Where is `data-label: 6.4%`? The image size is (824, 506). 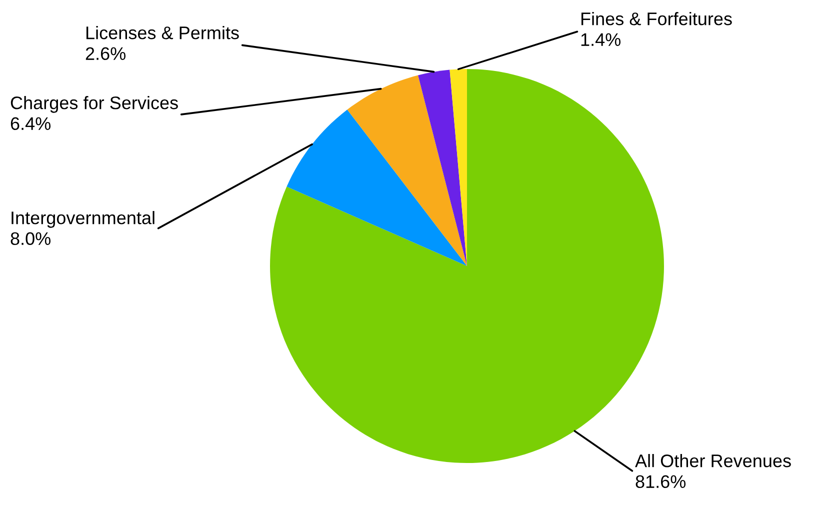
data-label: 6.4% is located at coordinates (30, 123).